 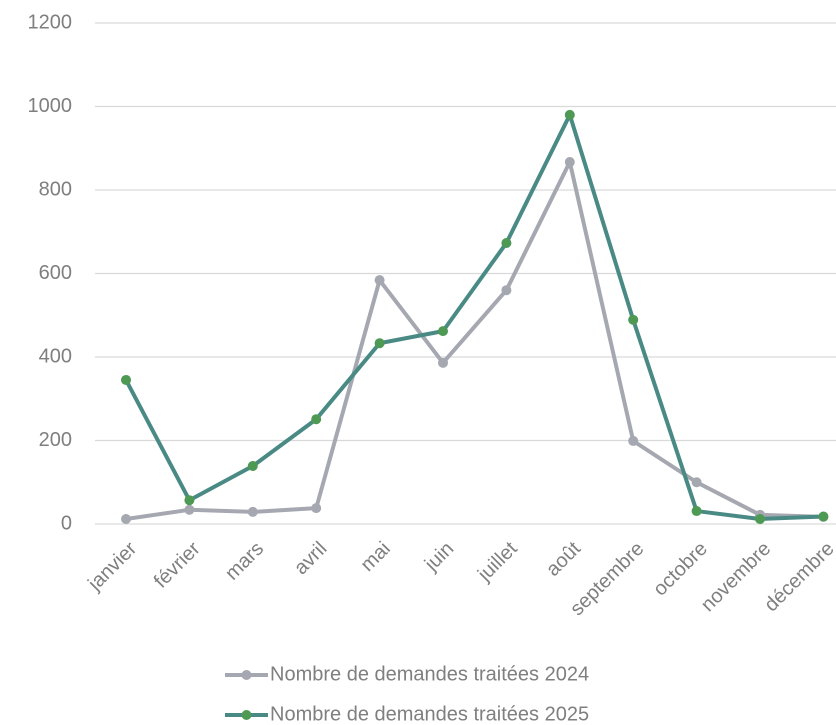 I want to click on y-tick-label: 1200, so click(x=50, y=22).